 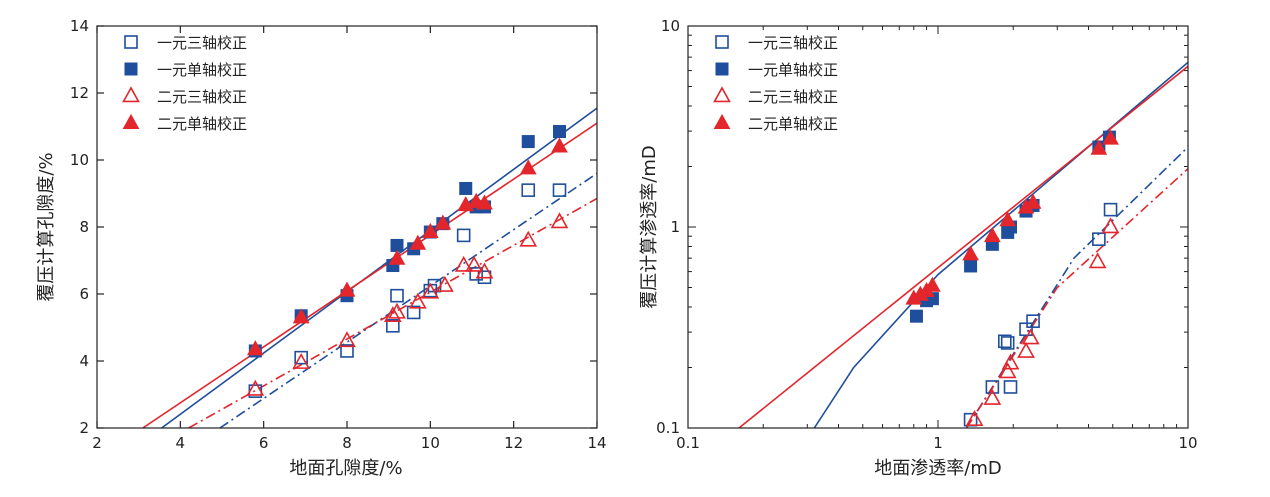 I want to click on porosity-ytick-label-5: 12, so click(x=79, y=93).